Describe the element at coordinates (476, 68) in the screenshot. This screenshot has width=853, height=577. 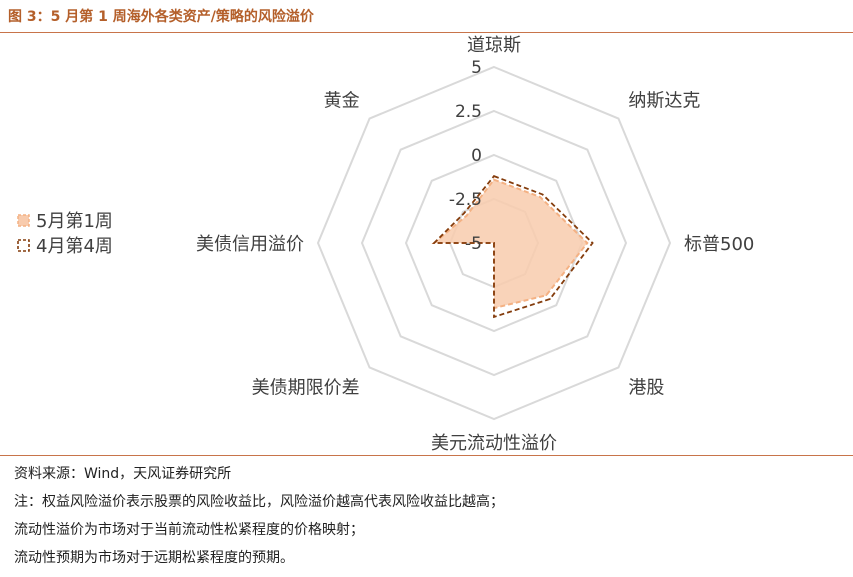
I see `tick-label-4: 5` at that location.